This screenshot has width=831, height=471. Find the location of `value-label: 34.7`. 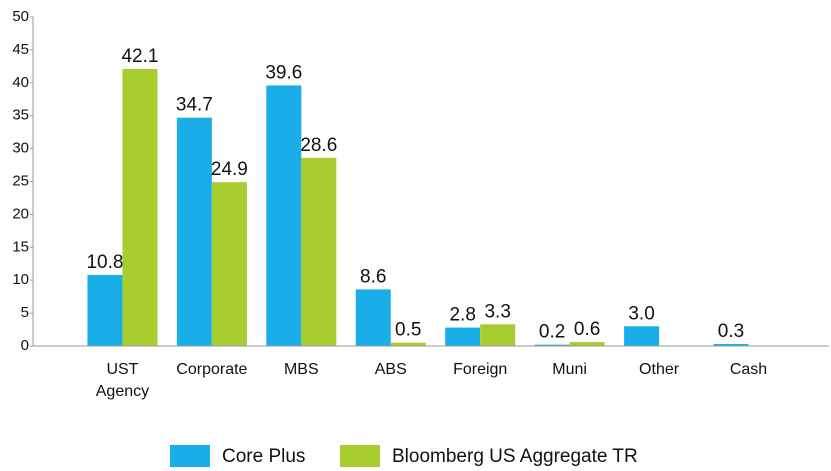

value-label: 34.7 is located at coordinates (194, 105).